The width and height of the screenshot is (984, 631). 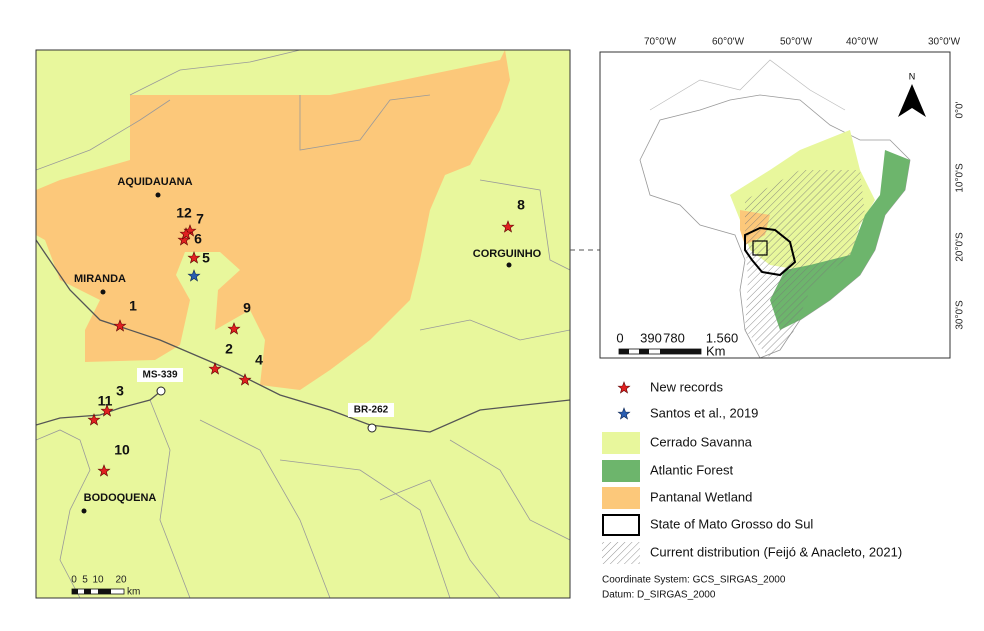 What do you see at coordinates (229, 349) in the screenshot?
I see `record-label: 2` at bounding box center [229, 349].